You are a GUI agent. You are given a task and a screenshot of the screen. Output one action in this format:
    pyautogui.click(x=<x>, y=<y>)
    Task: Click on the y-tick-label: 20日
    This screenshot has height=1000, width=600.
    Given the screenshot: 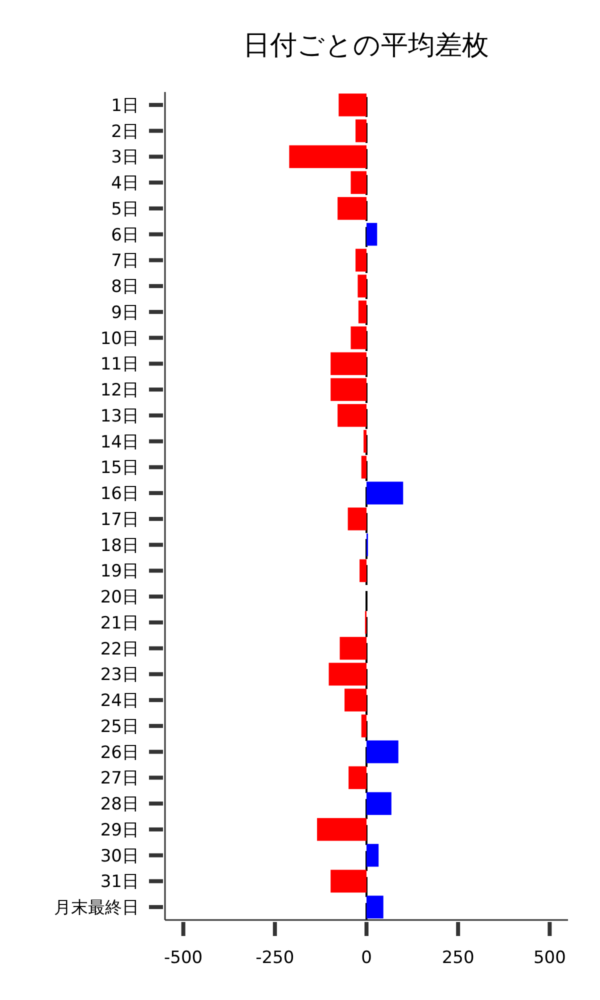 What is the action you would take?
    pyautogui.click(x=119, y=598)
    